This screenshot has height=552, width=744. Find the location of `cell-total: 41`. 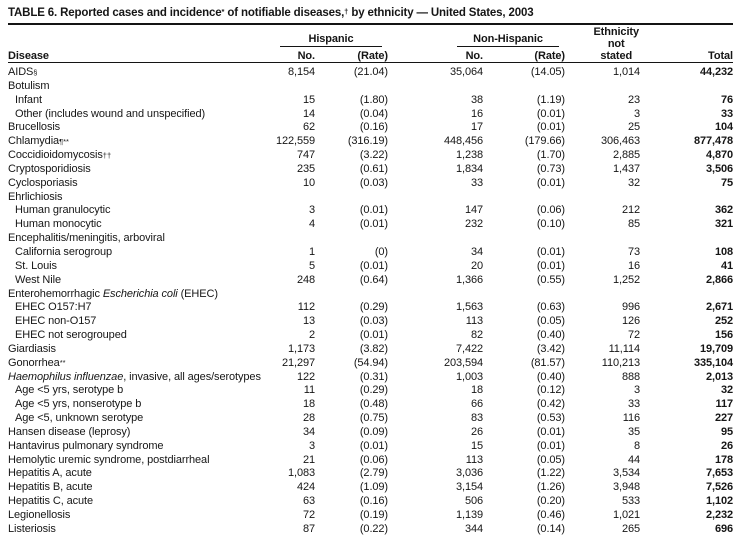

cell-total: 41 is located at coordinates (726, 265).